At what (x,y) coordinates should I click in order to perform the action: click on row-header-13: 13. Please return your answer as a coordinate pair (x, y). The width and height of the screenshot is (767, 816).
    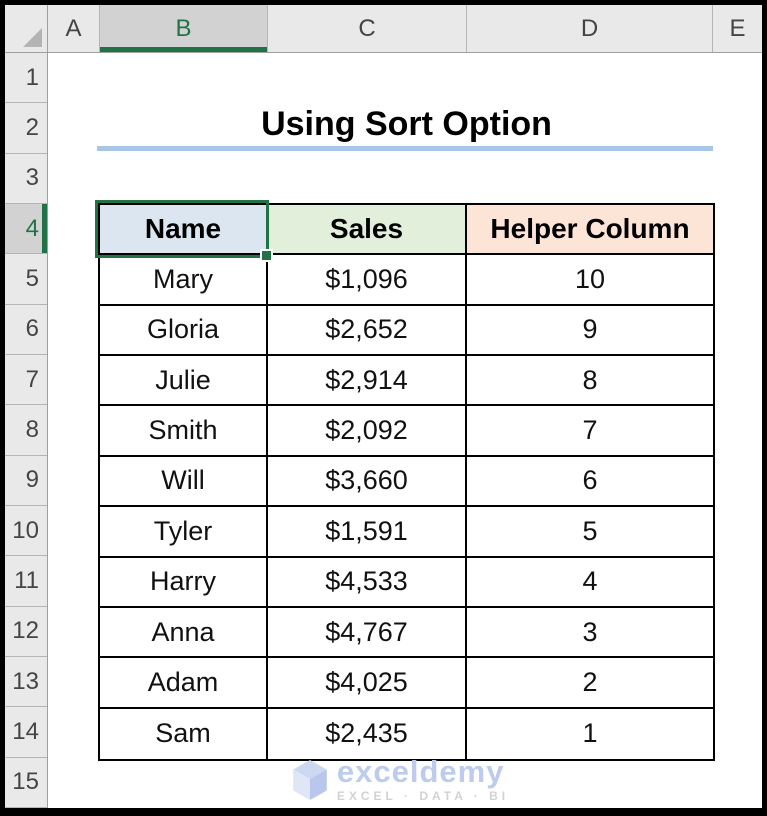
    Looking at the image, I should click on (26, 682).